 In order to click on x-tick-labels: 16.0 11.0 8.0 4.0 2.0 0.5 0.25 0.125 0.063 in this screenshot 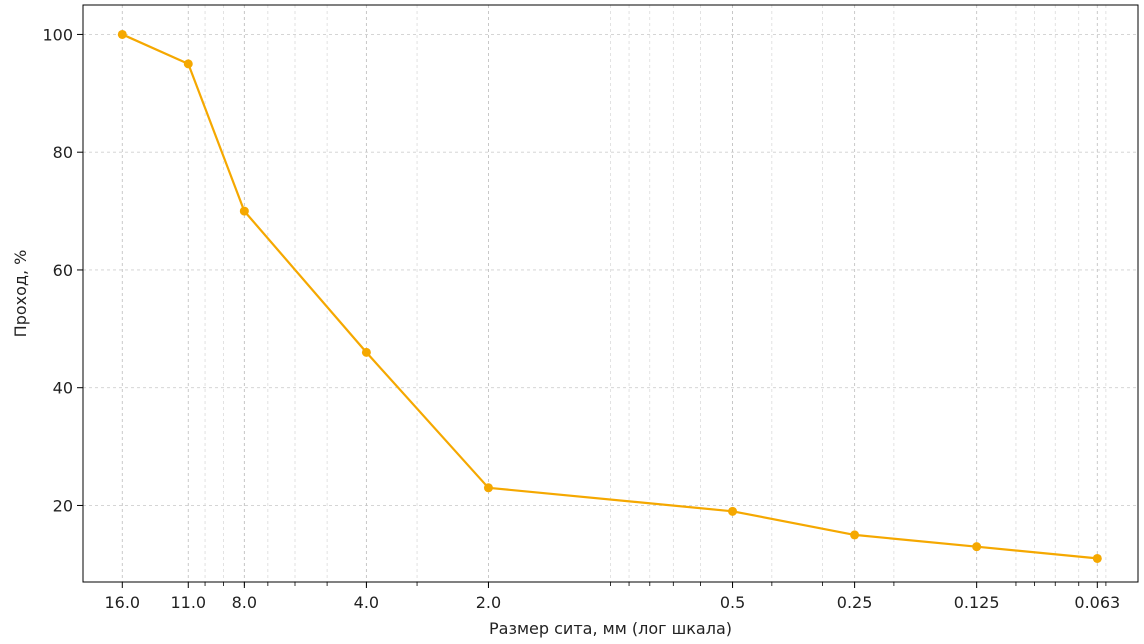, I will do `click(612, 602)`.